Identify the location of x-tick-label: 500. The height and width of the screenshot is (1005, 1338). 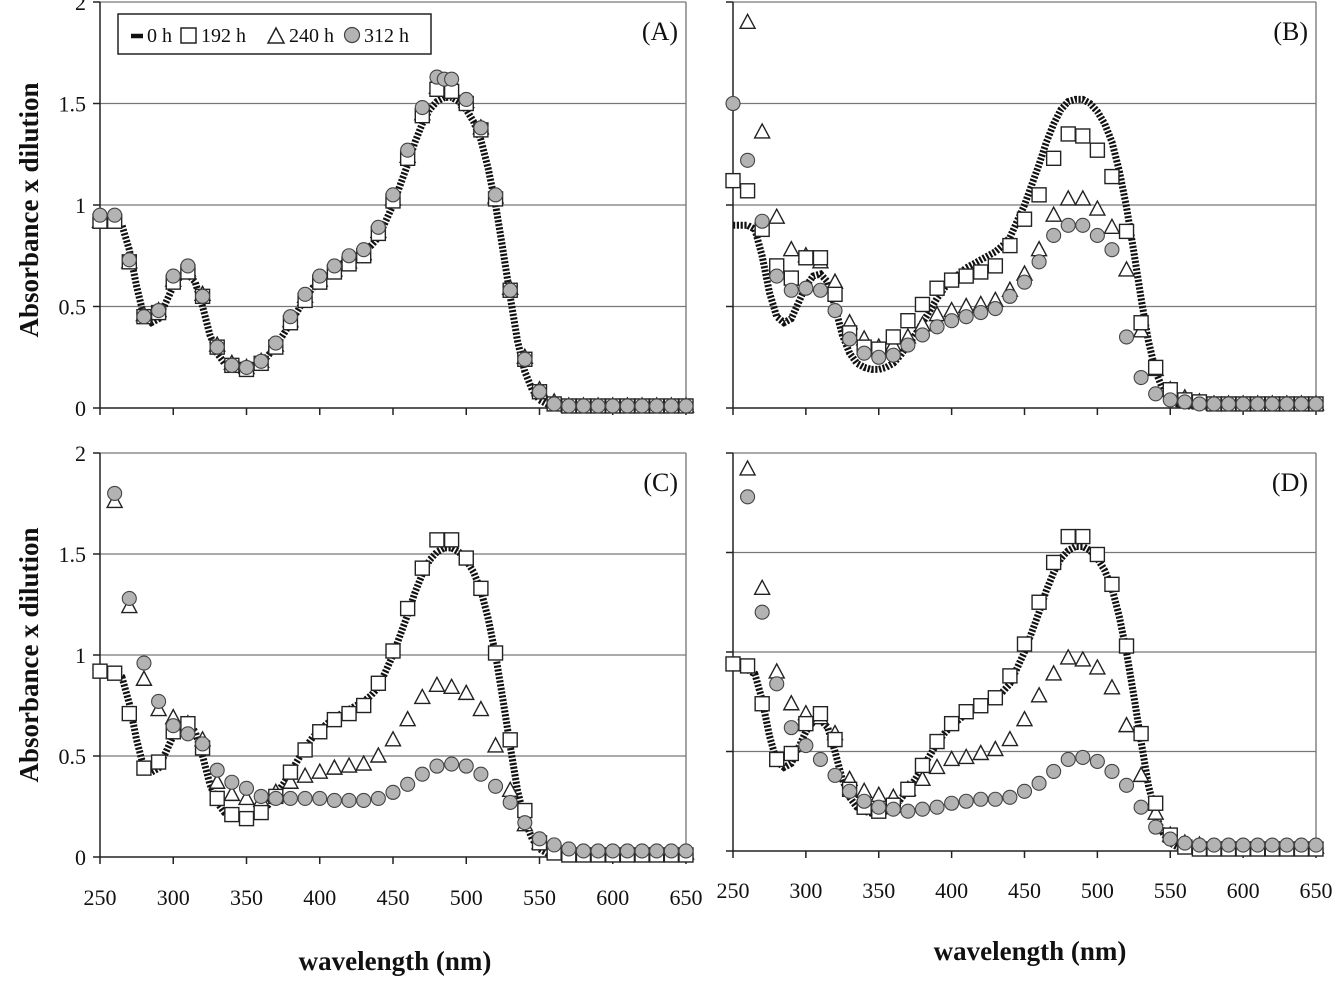
(1097, 890).